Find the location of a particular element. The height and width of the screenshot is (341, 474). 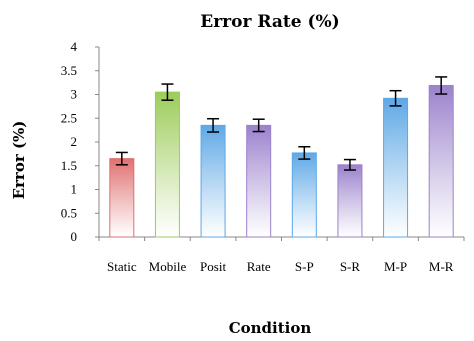

error-bar-rate is located at coordinates (258, 125).